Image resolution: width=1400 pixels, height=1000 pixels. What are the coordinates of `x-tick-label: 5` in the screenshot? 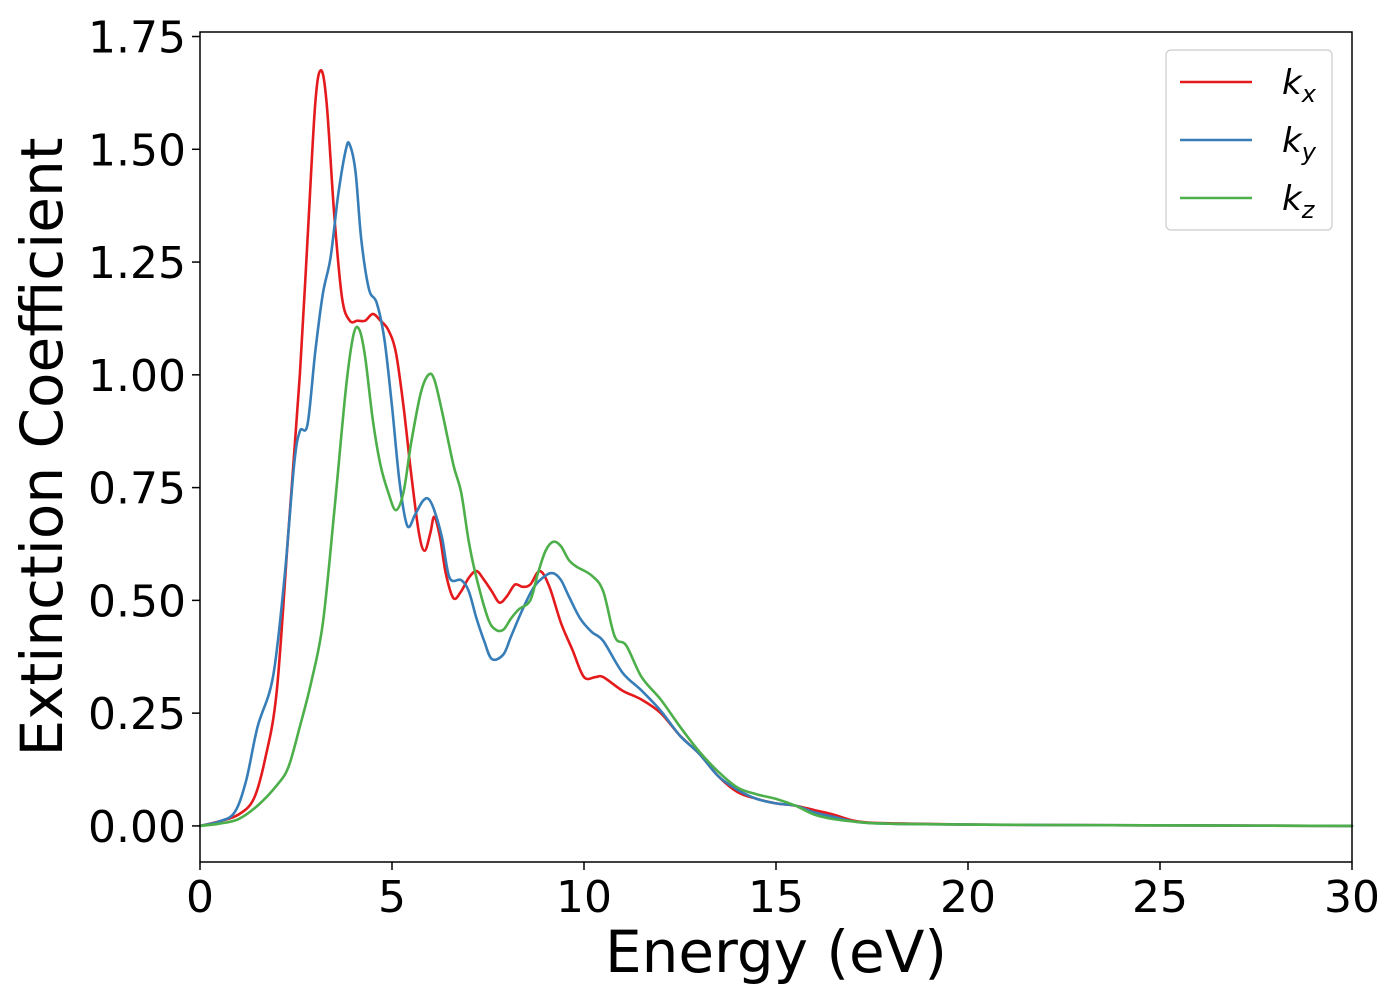 It's located at (392, 897).